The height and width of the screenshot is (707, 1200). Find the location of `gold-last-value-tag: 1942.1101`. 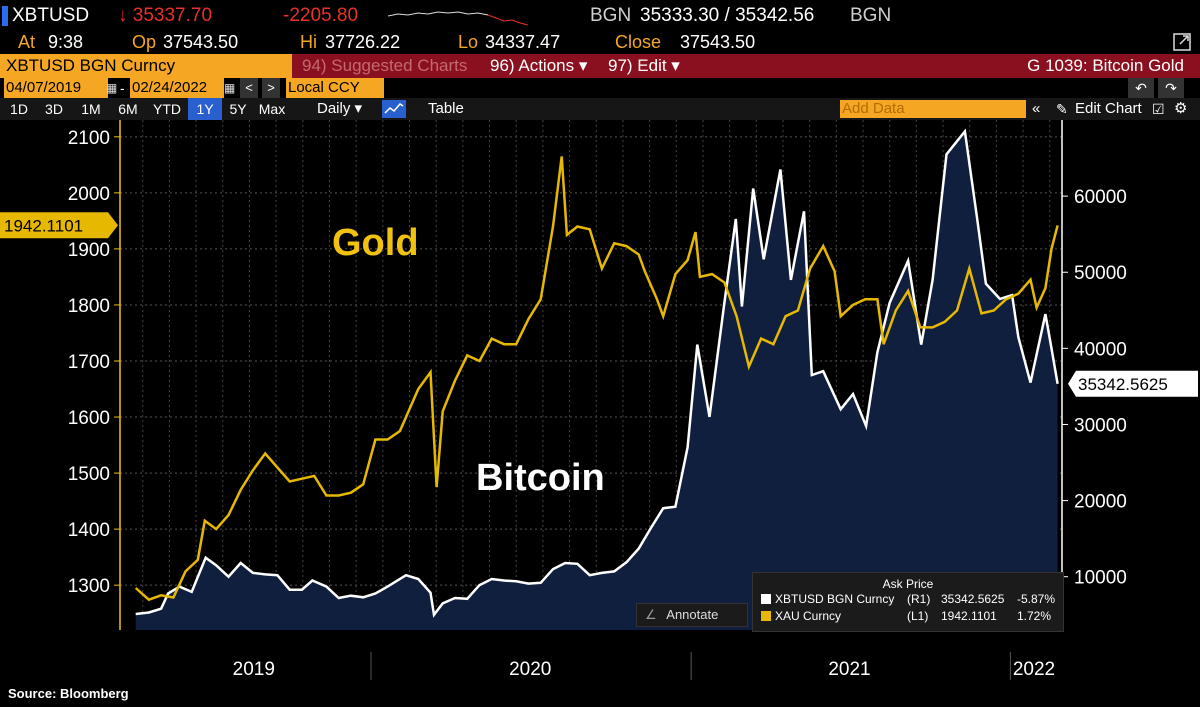

gold-last-value-tag: 1942.1101 is located at coordinates (59, 225).